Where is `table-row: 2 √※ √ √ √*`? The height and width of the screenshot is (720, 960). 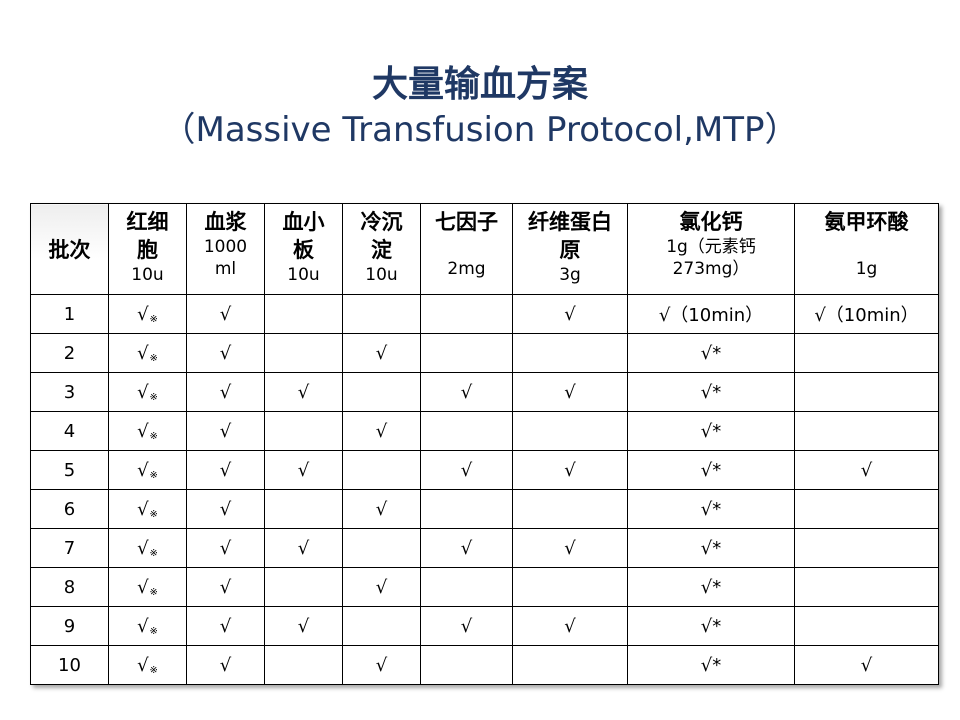
table-row: 2 √※ √ √ √* is located at coordinates (484, 353).